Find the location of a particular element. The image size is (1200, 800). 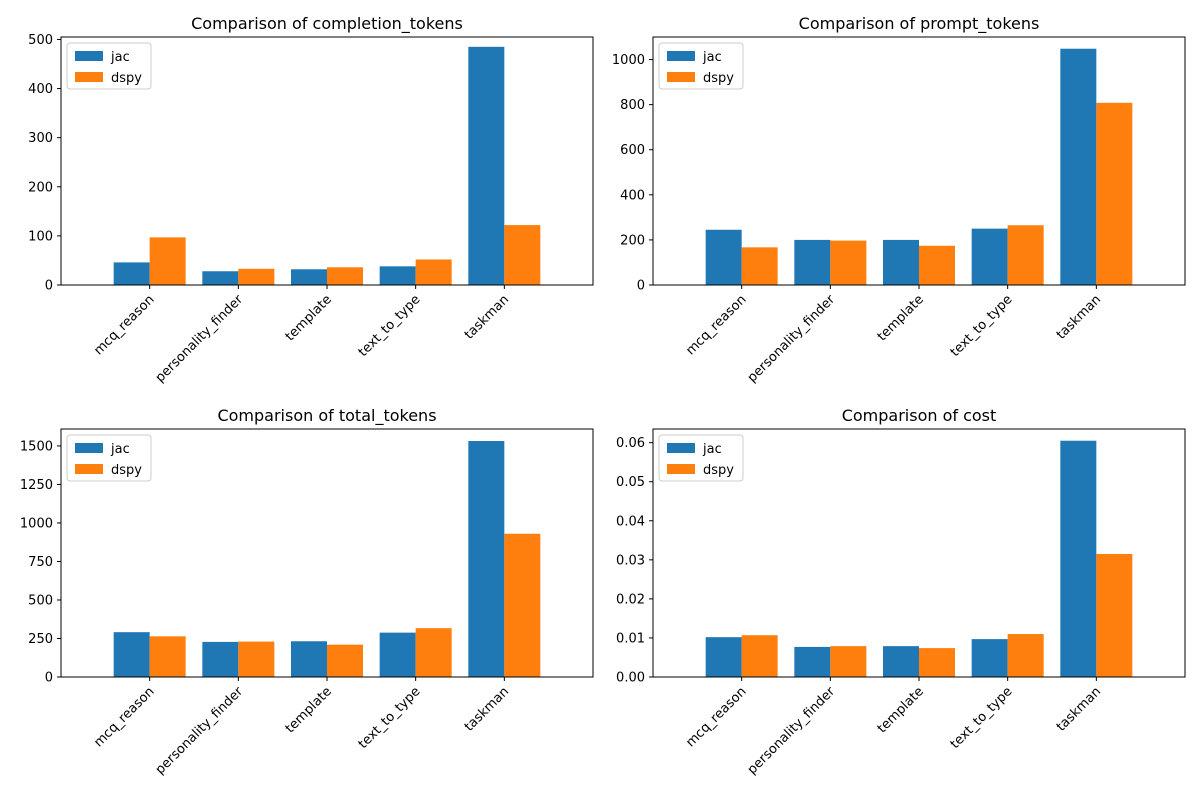

y-tick-label: 0.00 is located at coordinates (630, 678).